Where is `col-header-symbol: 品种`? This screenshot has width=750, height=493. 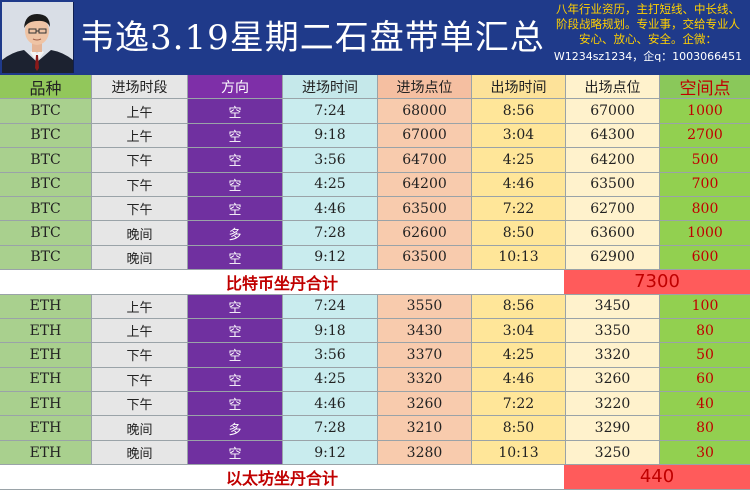
col-header-symbol: 品种 is located at coordinates (46, 87).